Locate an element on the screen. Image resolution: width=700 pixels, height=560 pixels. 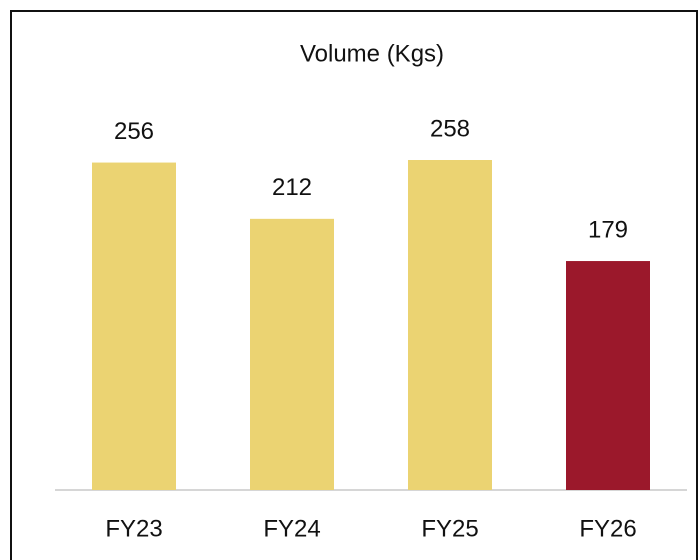
chart-title: Volume (Kgs) is located at coordinates (372, 53).